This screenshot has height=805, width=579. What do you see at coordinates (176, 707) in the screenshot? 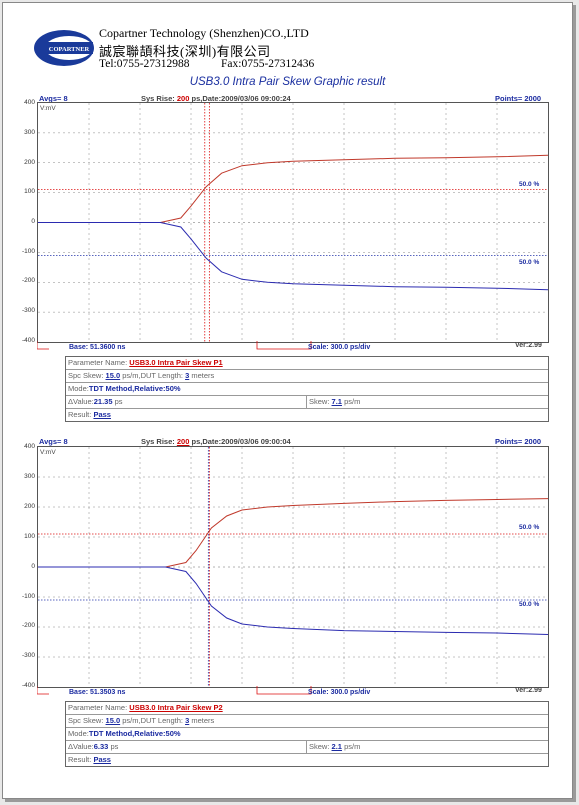
I see `param-value: USB3.0 Intra Pair Skew P2` at bounding box center [176, 707].